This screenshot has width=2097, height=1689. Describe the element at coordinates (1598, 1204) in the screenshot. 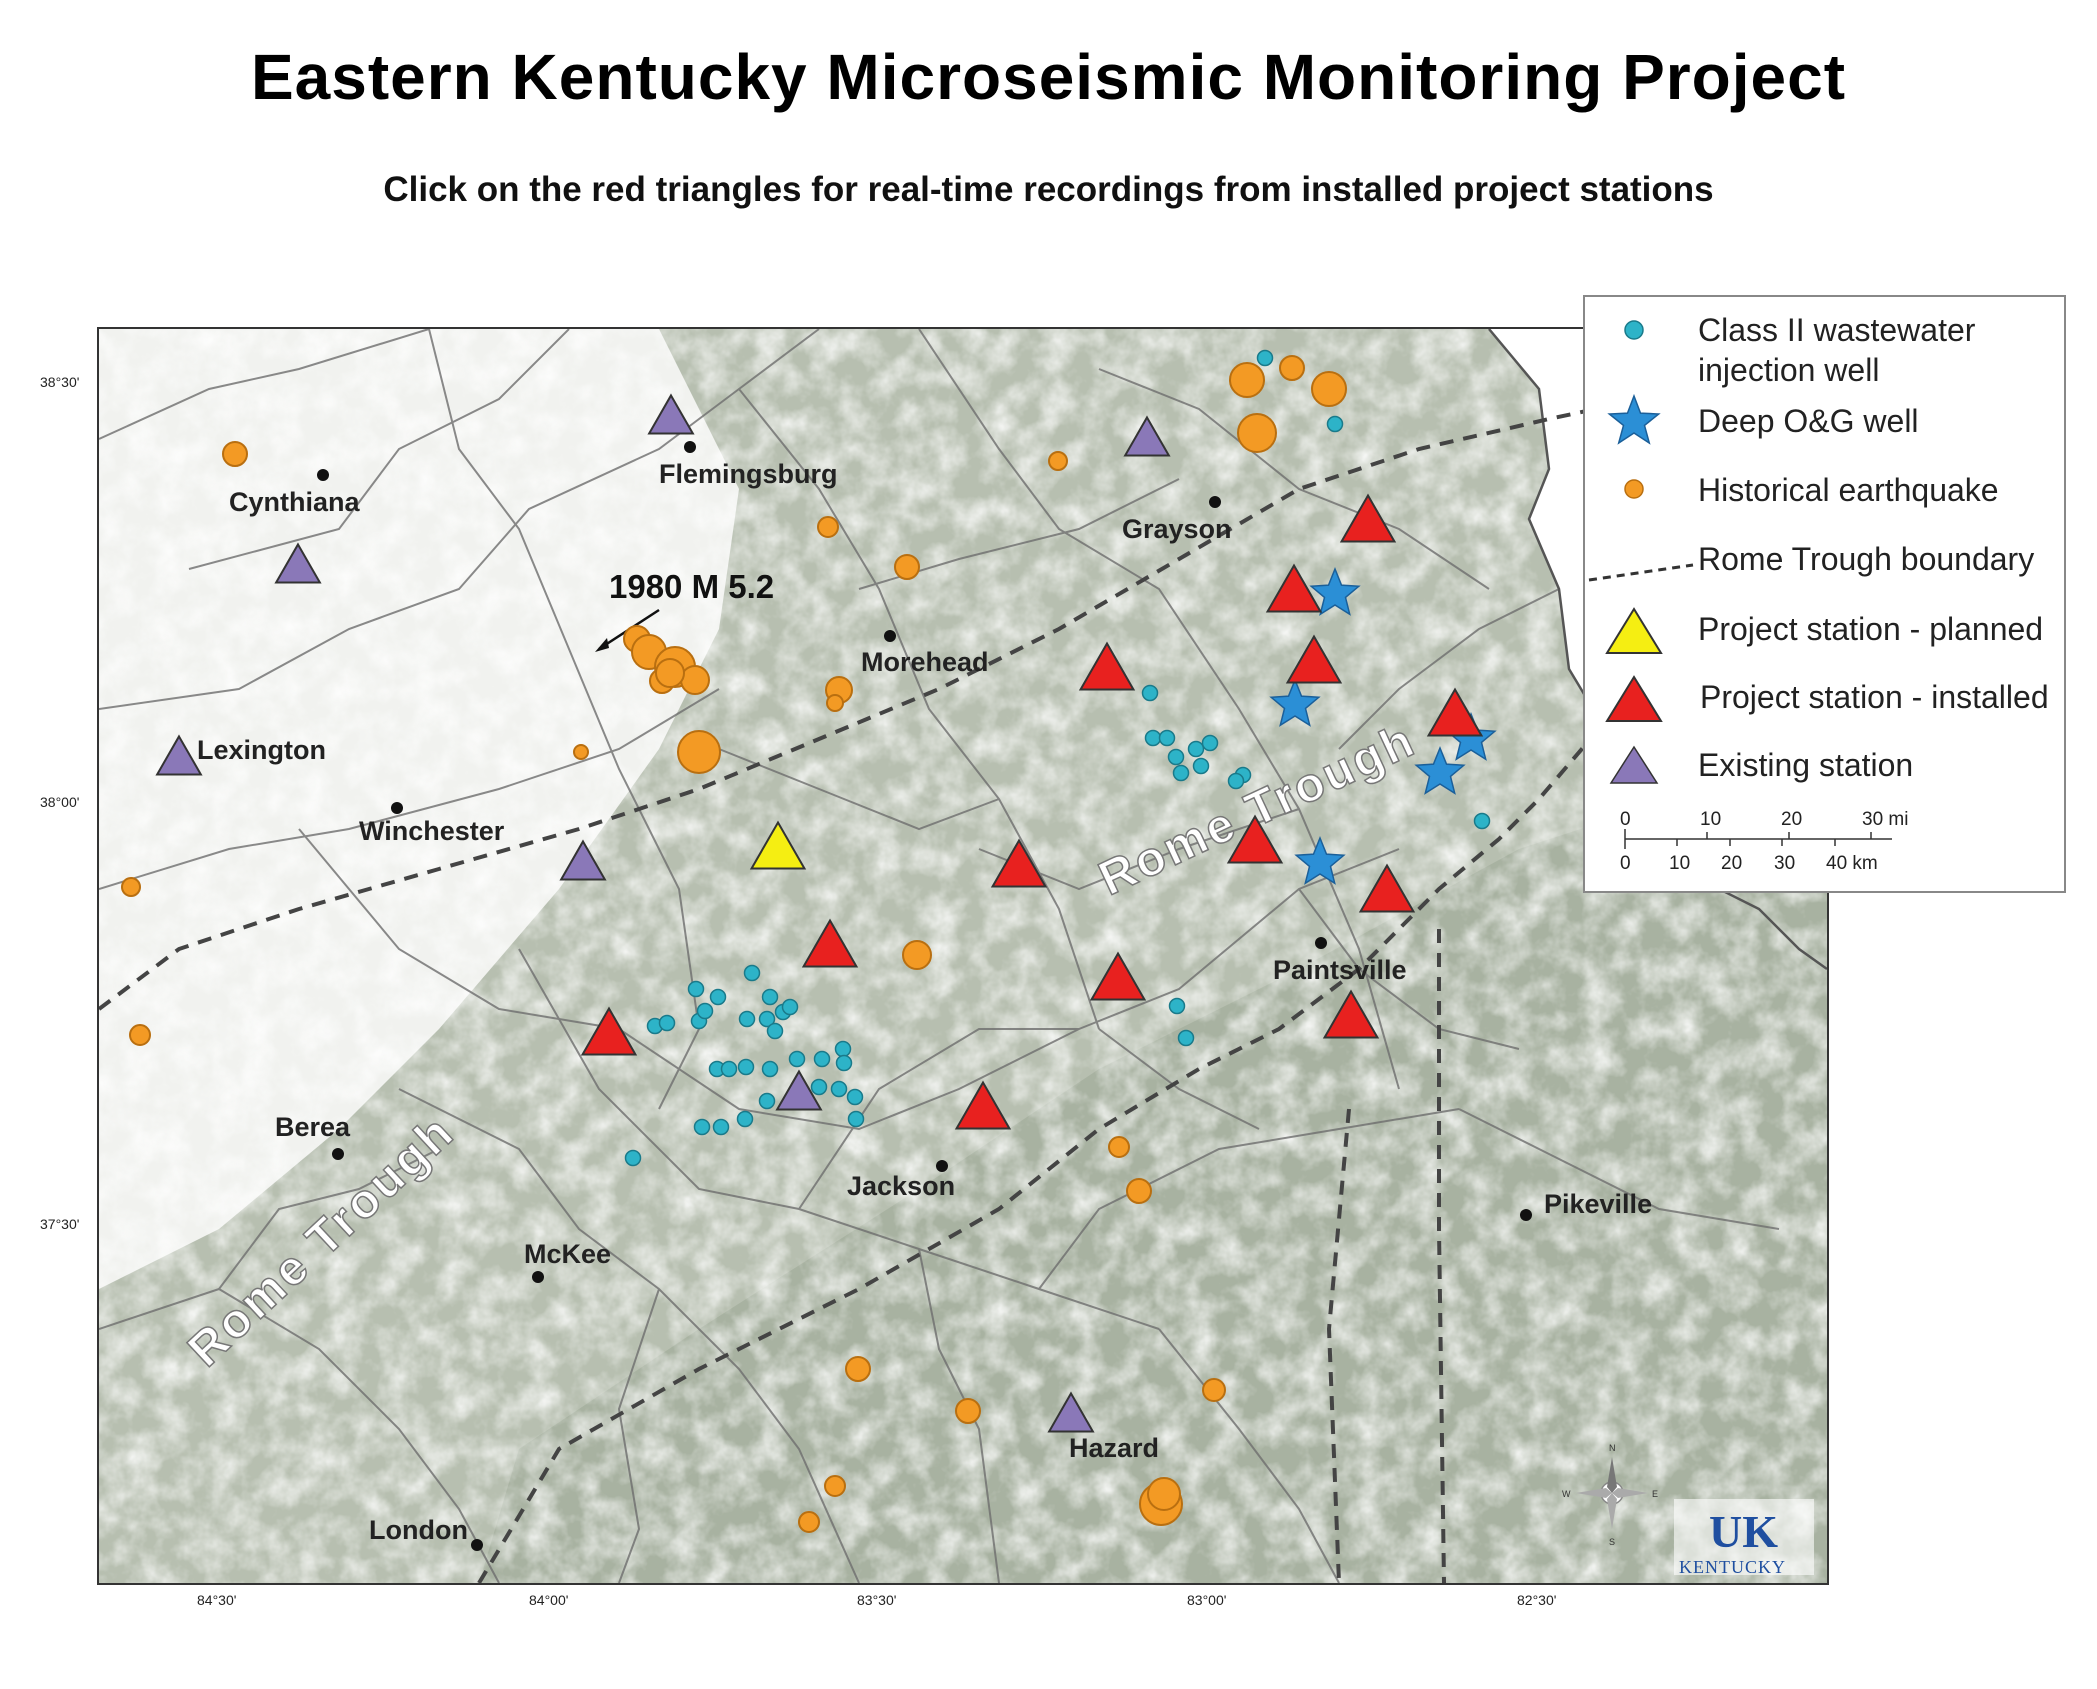

I see `city-label: Pikeville` at that location.